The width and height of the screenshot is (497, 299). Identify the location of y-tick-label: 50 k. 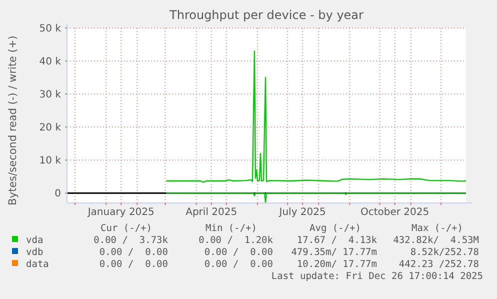
(50, 29).